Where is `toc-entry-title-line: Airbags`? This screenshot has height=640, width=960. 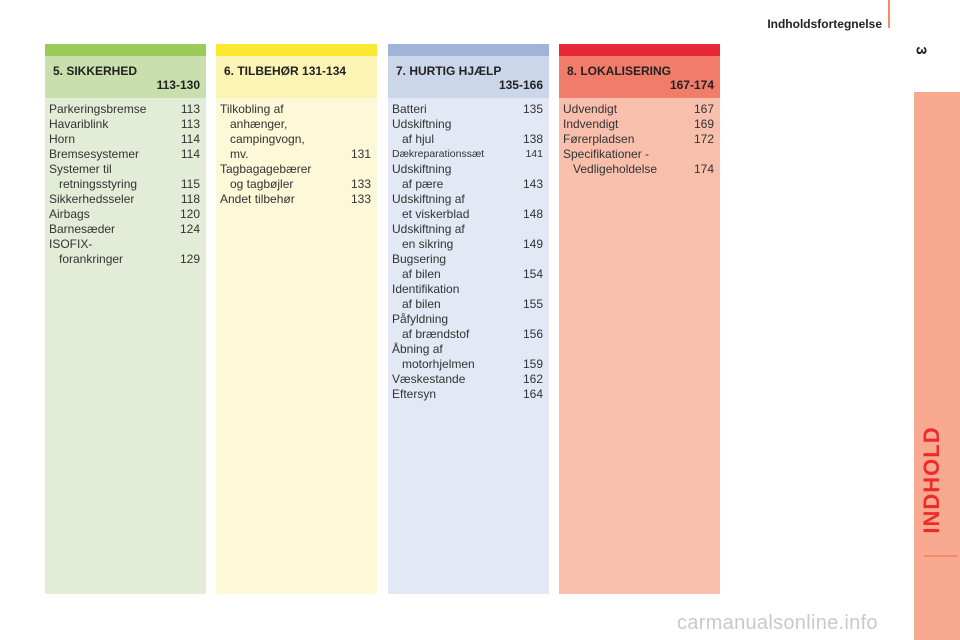 toc-entry-title-line: Airbags is located at coordinates (69, 214).